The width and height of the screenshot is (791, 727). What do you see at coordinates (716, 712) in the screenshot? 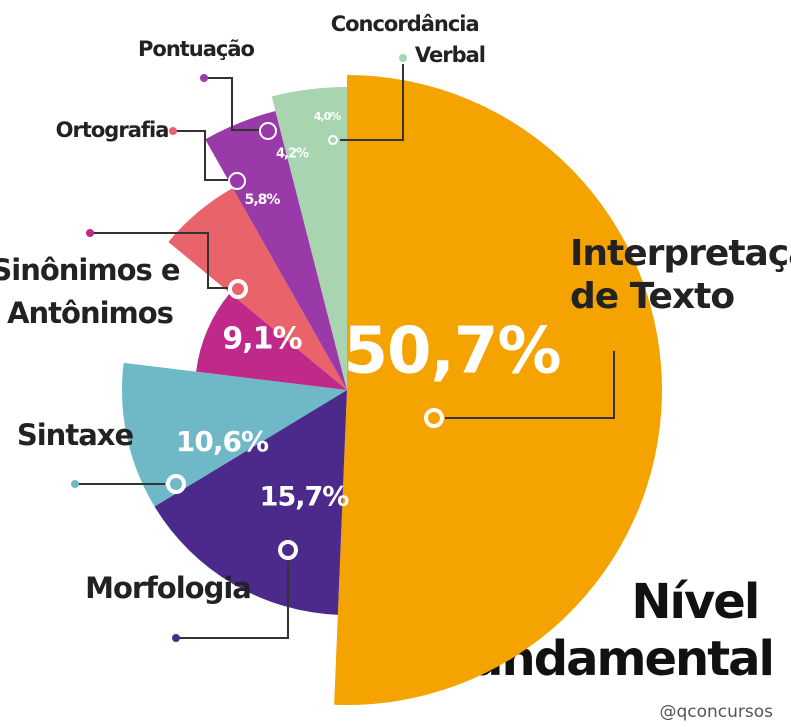
I see `chart-subtitle: @qconcursos` at bounding box center [716, 712].